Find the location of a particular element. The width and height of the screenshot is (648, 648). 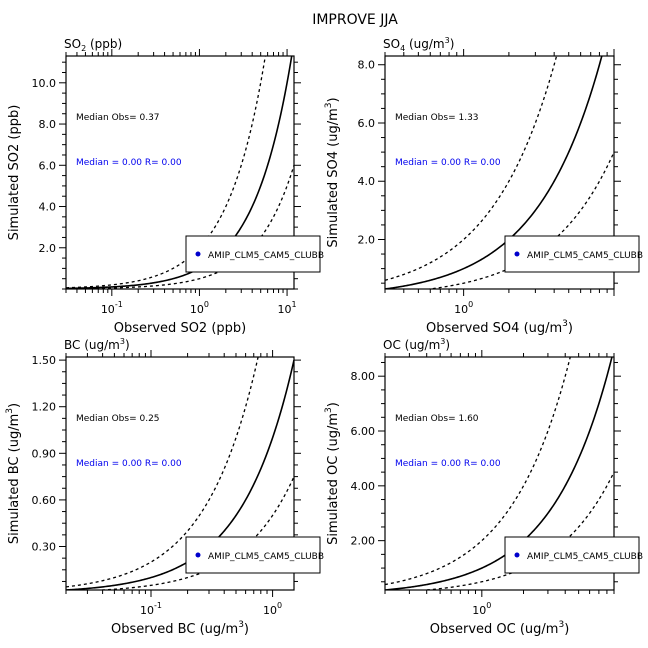

y-tick-label: 2.00 is located at coordinates (363, 541).